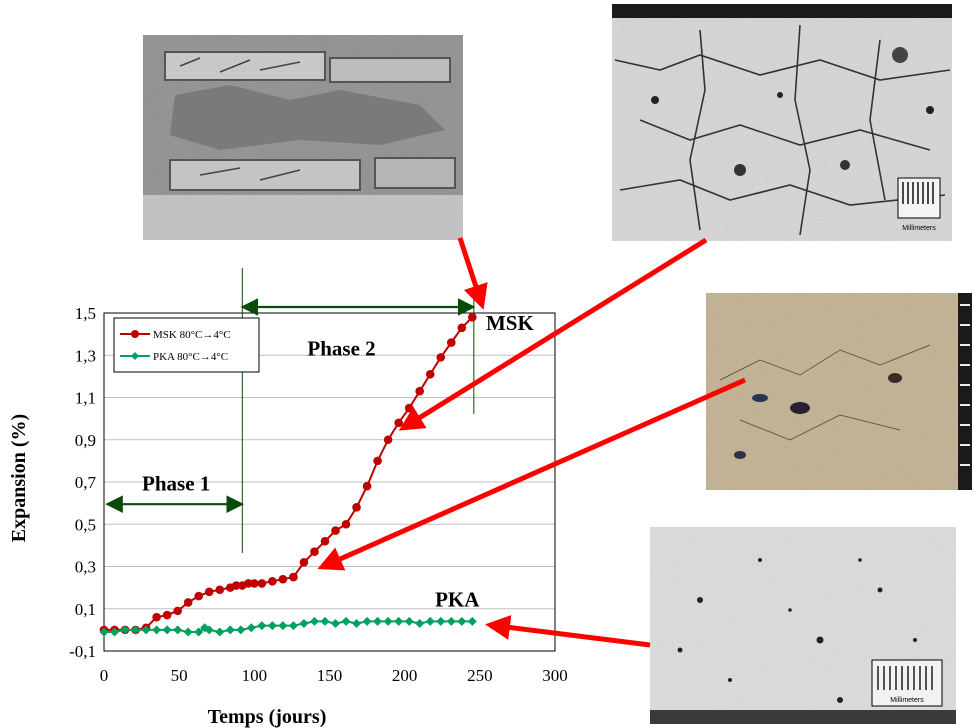  Describe the element at coordinates (85, 398) in the screenshot. I see `y-tick-label: 1,1` at that location.